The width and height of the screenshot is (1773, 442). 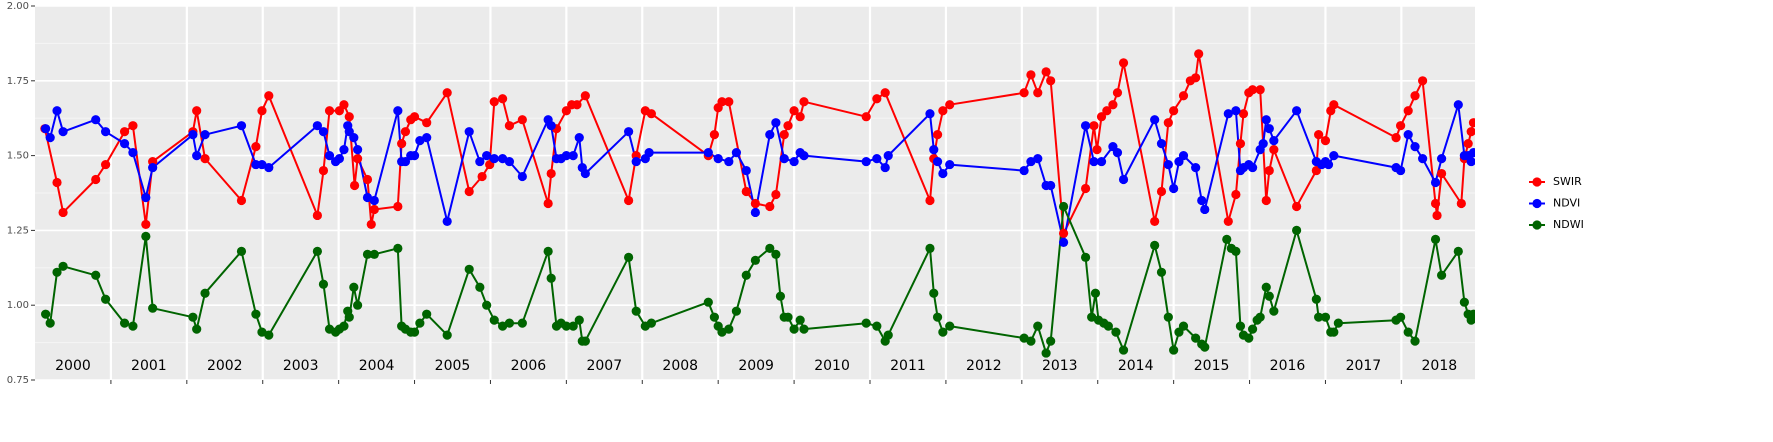 I want to click on y-tick-label: 1.00, so click(x=18, y=305).